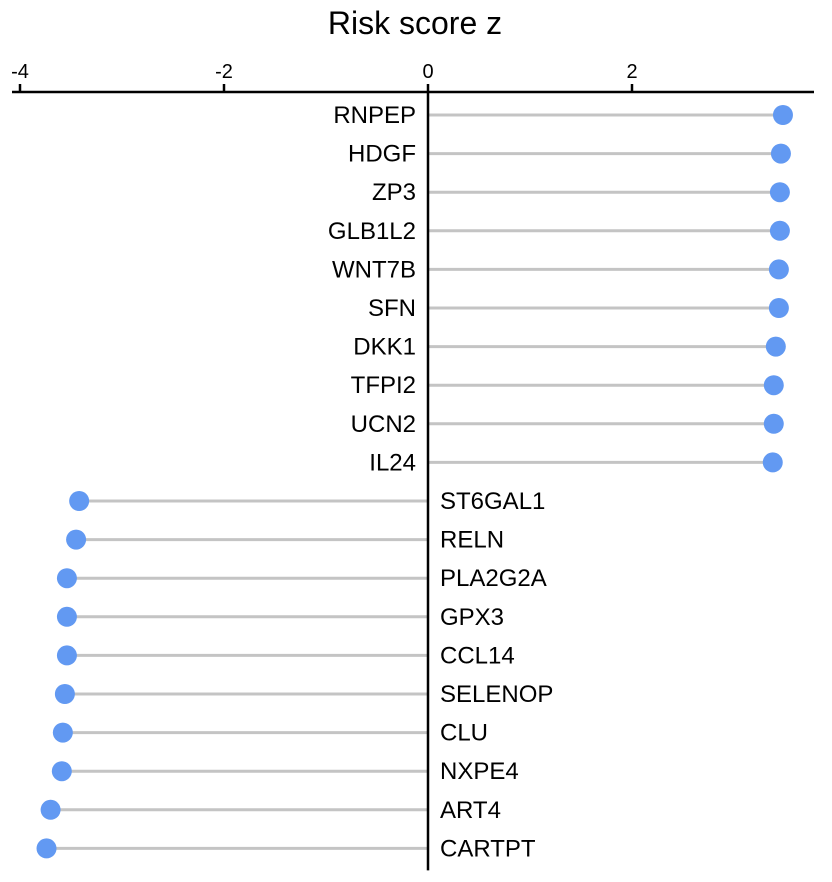 The image size is (832, 882). What do you see at coordinates (50, 809) in the screenshot?
I see `point-art4` at bounding box center [50, 809].